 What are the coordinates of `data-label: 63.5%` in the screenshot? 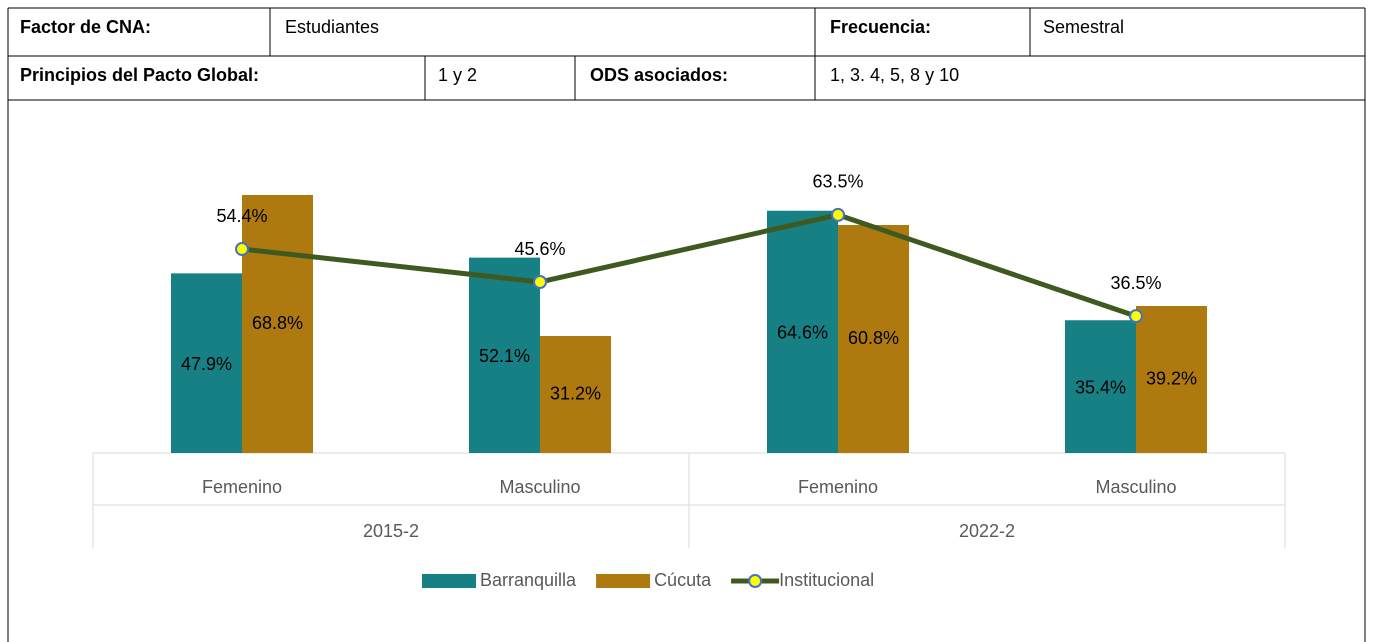 It's located at (837, 182).